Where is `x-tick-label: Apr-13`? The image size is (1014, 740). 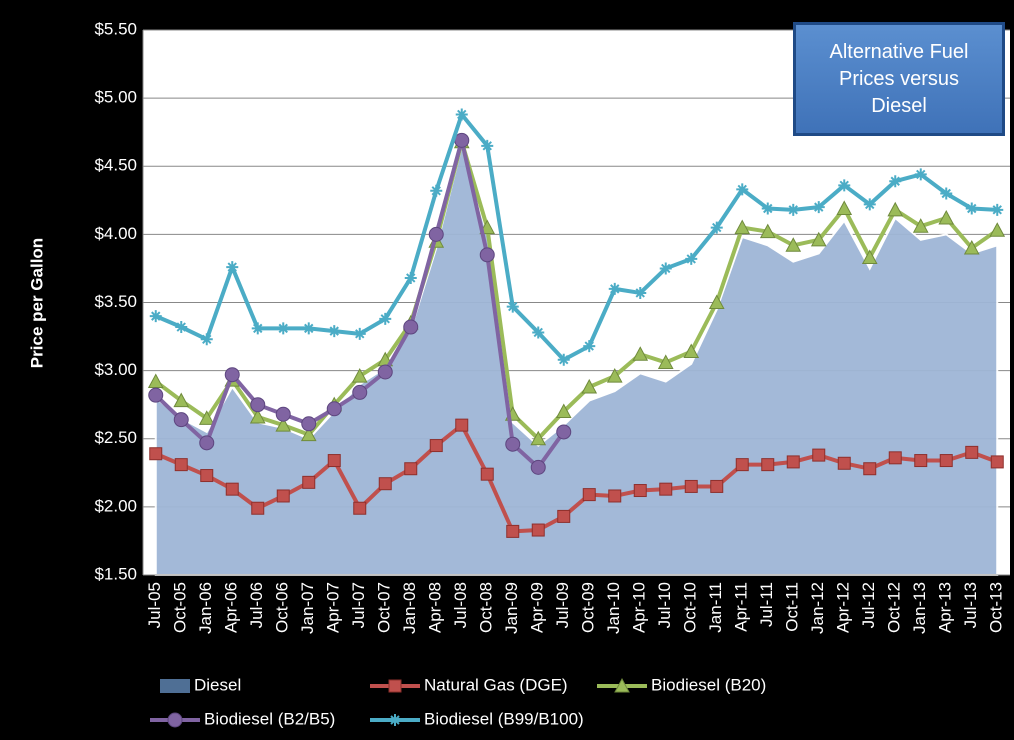
x-tick-label: Apr-13 is located at coordinates (945, 607).